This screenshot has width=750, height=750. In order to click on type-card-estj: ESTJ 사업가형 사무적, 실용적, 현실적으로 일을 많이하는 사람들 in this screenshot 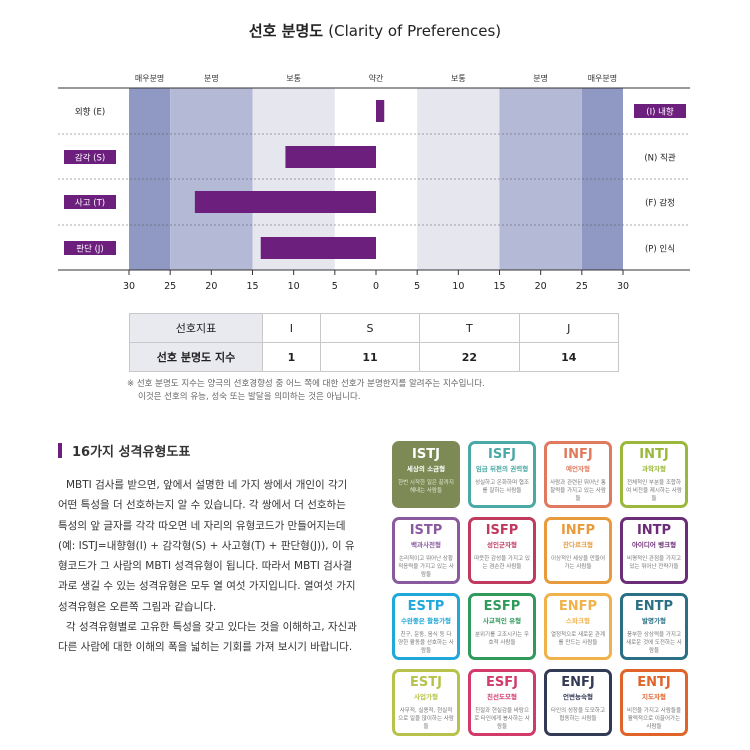, I will do `click(426, 702)`.